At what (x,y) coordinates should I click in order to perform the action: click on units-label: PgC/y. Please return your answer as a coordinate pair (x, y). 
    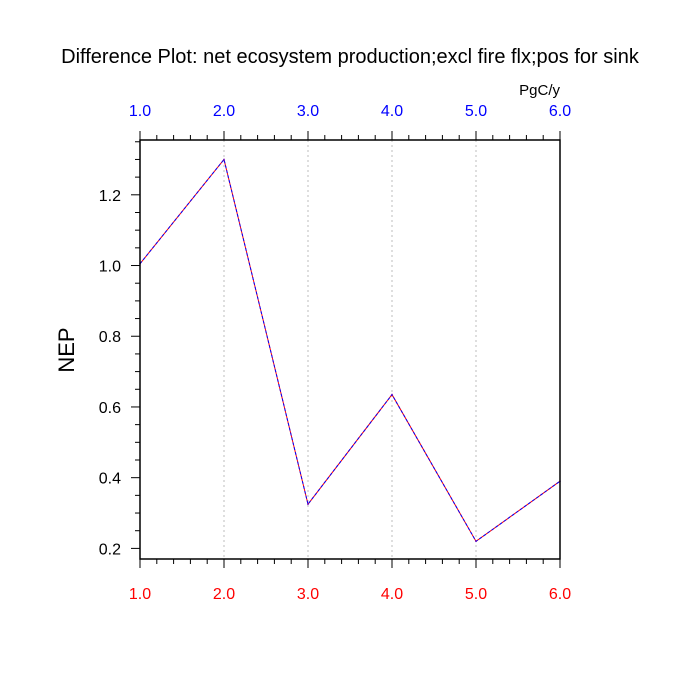
    Looking at the image, I should click on (539, 90).